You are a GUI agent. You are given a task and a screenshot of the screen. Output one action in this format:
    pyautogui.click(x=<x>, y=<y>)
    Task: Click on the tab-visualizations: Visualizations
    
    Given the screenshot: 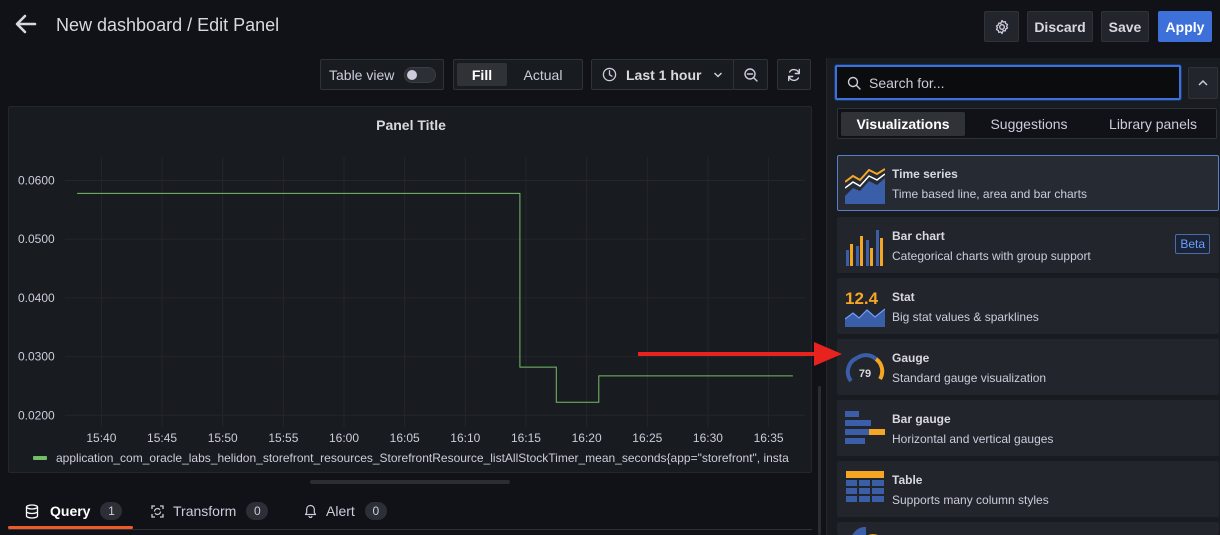 What is the action you would take?
    pyautogui.click(x=903, y=123)
    